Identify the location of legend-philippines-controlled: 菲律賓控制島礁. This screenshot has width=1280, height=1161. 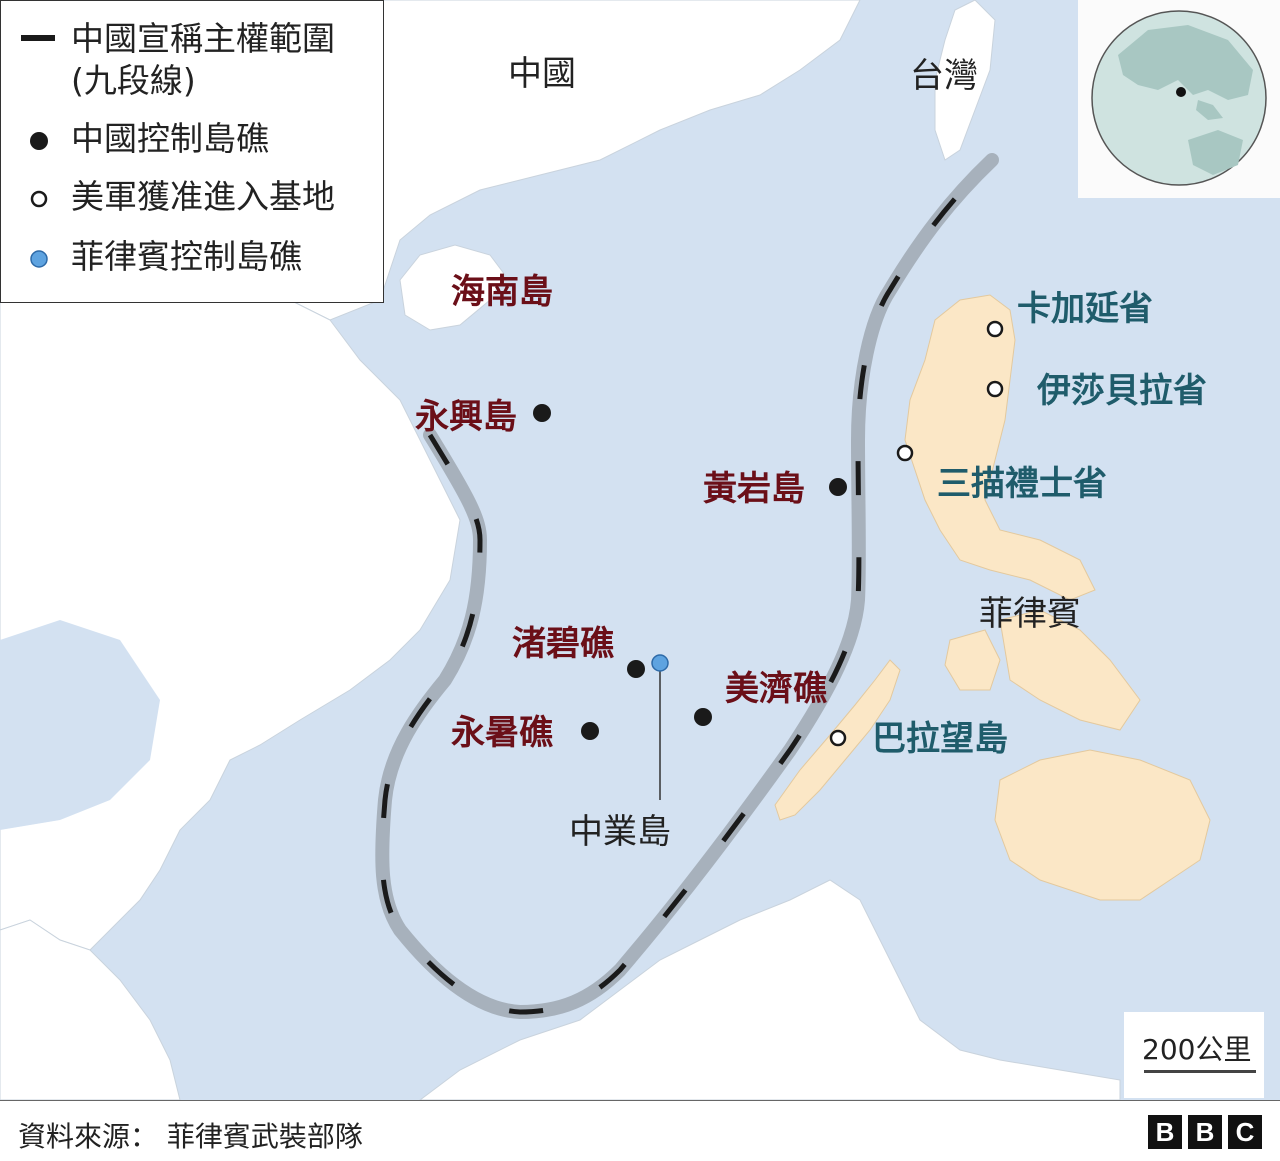
(186, 256).